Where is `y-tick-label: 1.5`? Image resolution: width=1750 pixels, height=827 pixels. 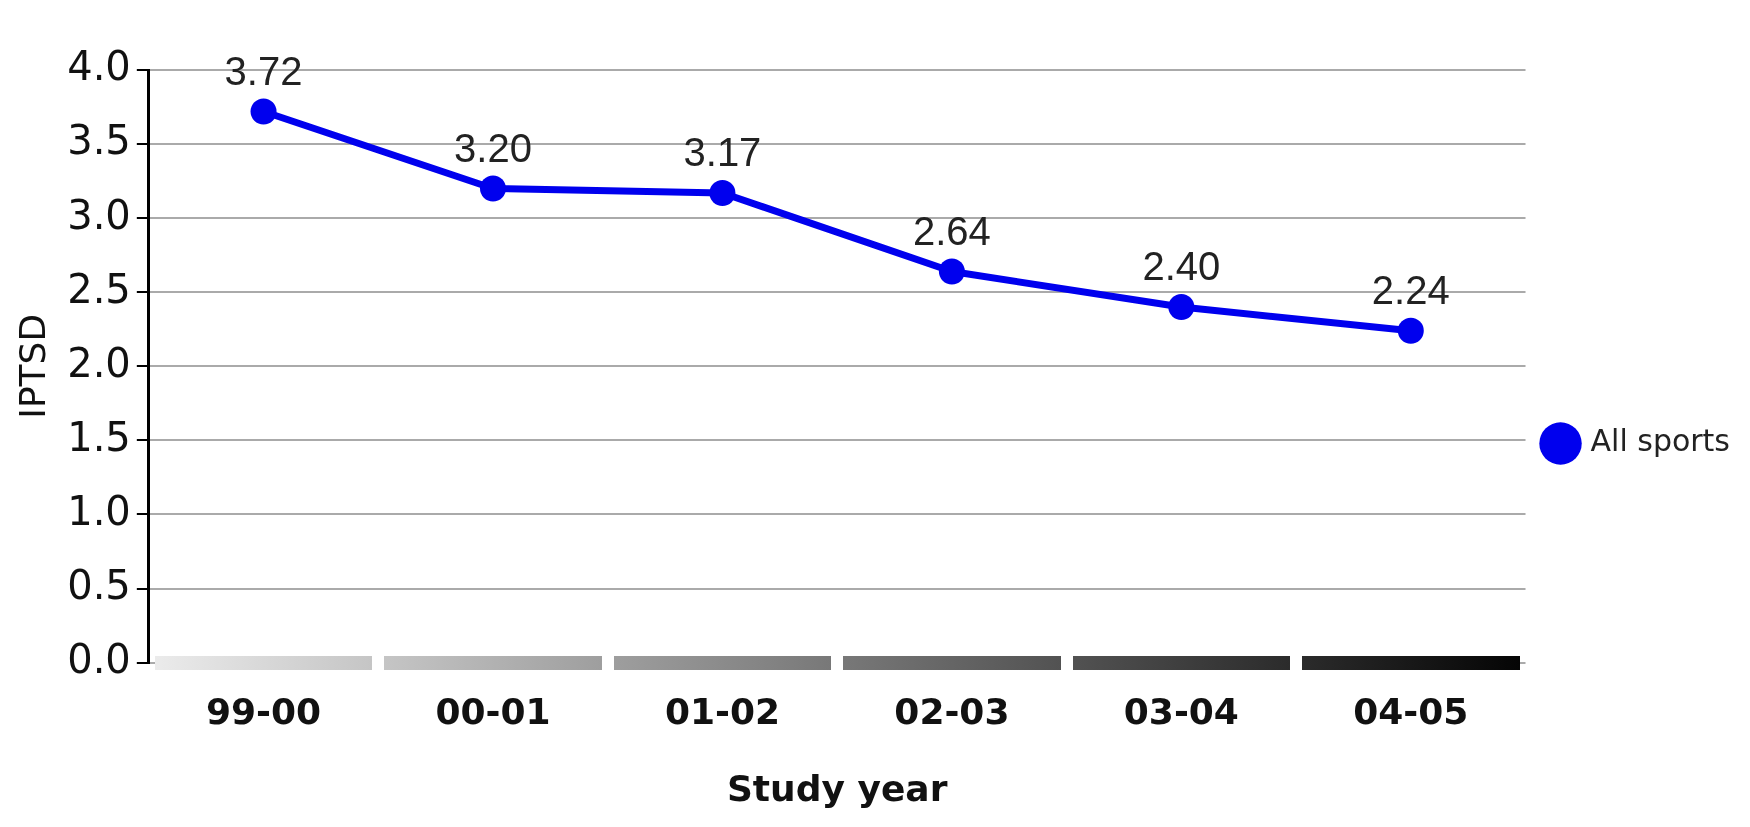
y-tick-label: 1.5 is located at coordinates (99, 436).